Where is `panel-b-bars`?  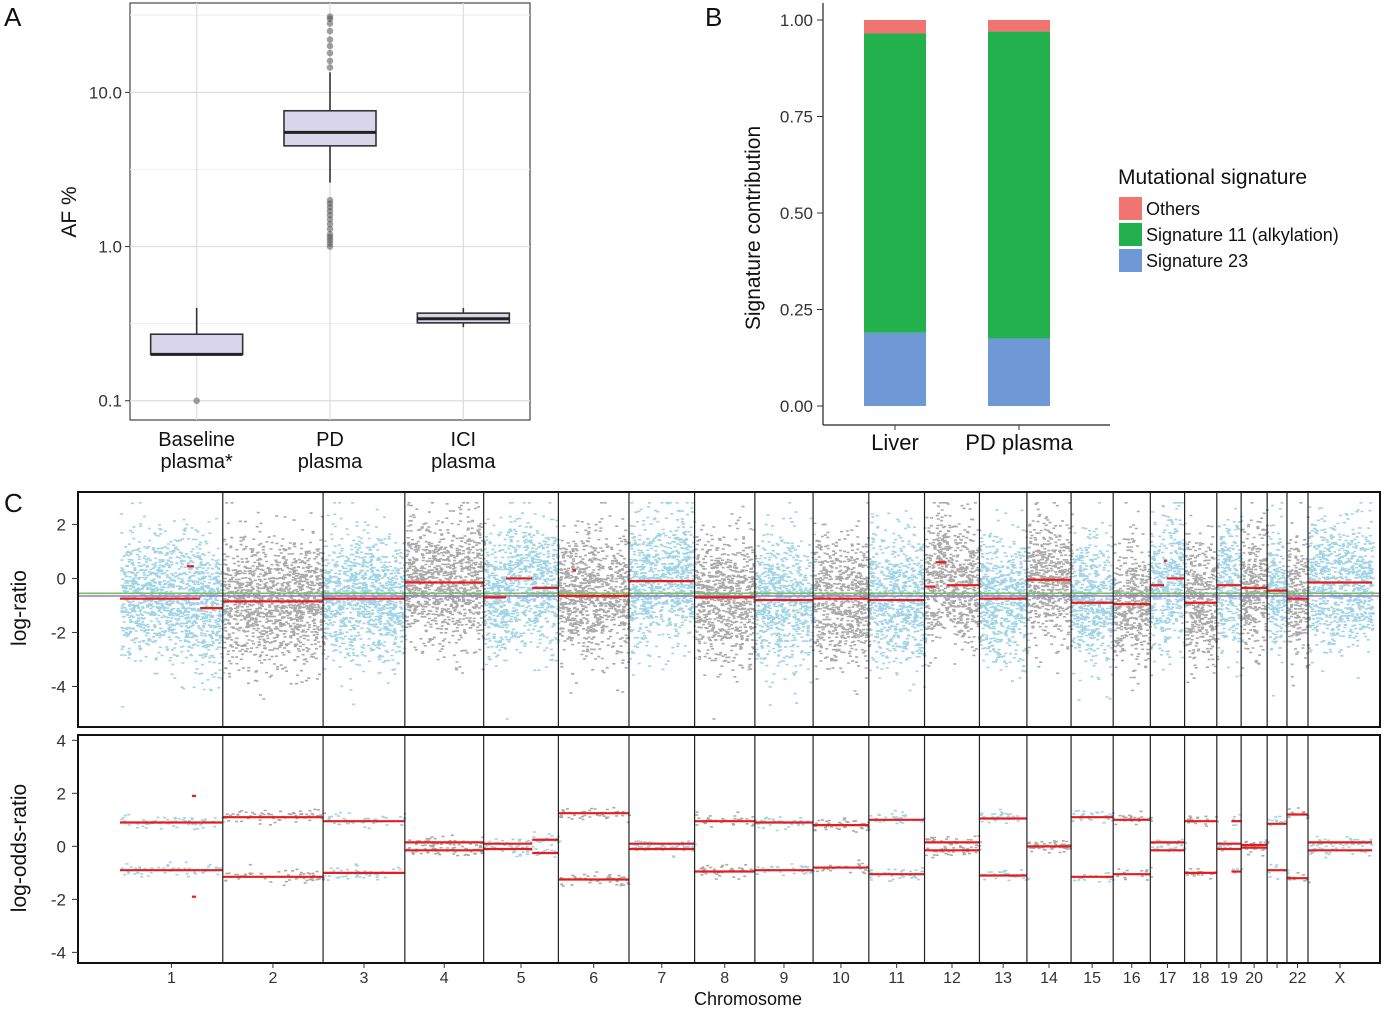
panel-b-bars is located at coordinates (957, 213).